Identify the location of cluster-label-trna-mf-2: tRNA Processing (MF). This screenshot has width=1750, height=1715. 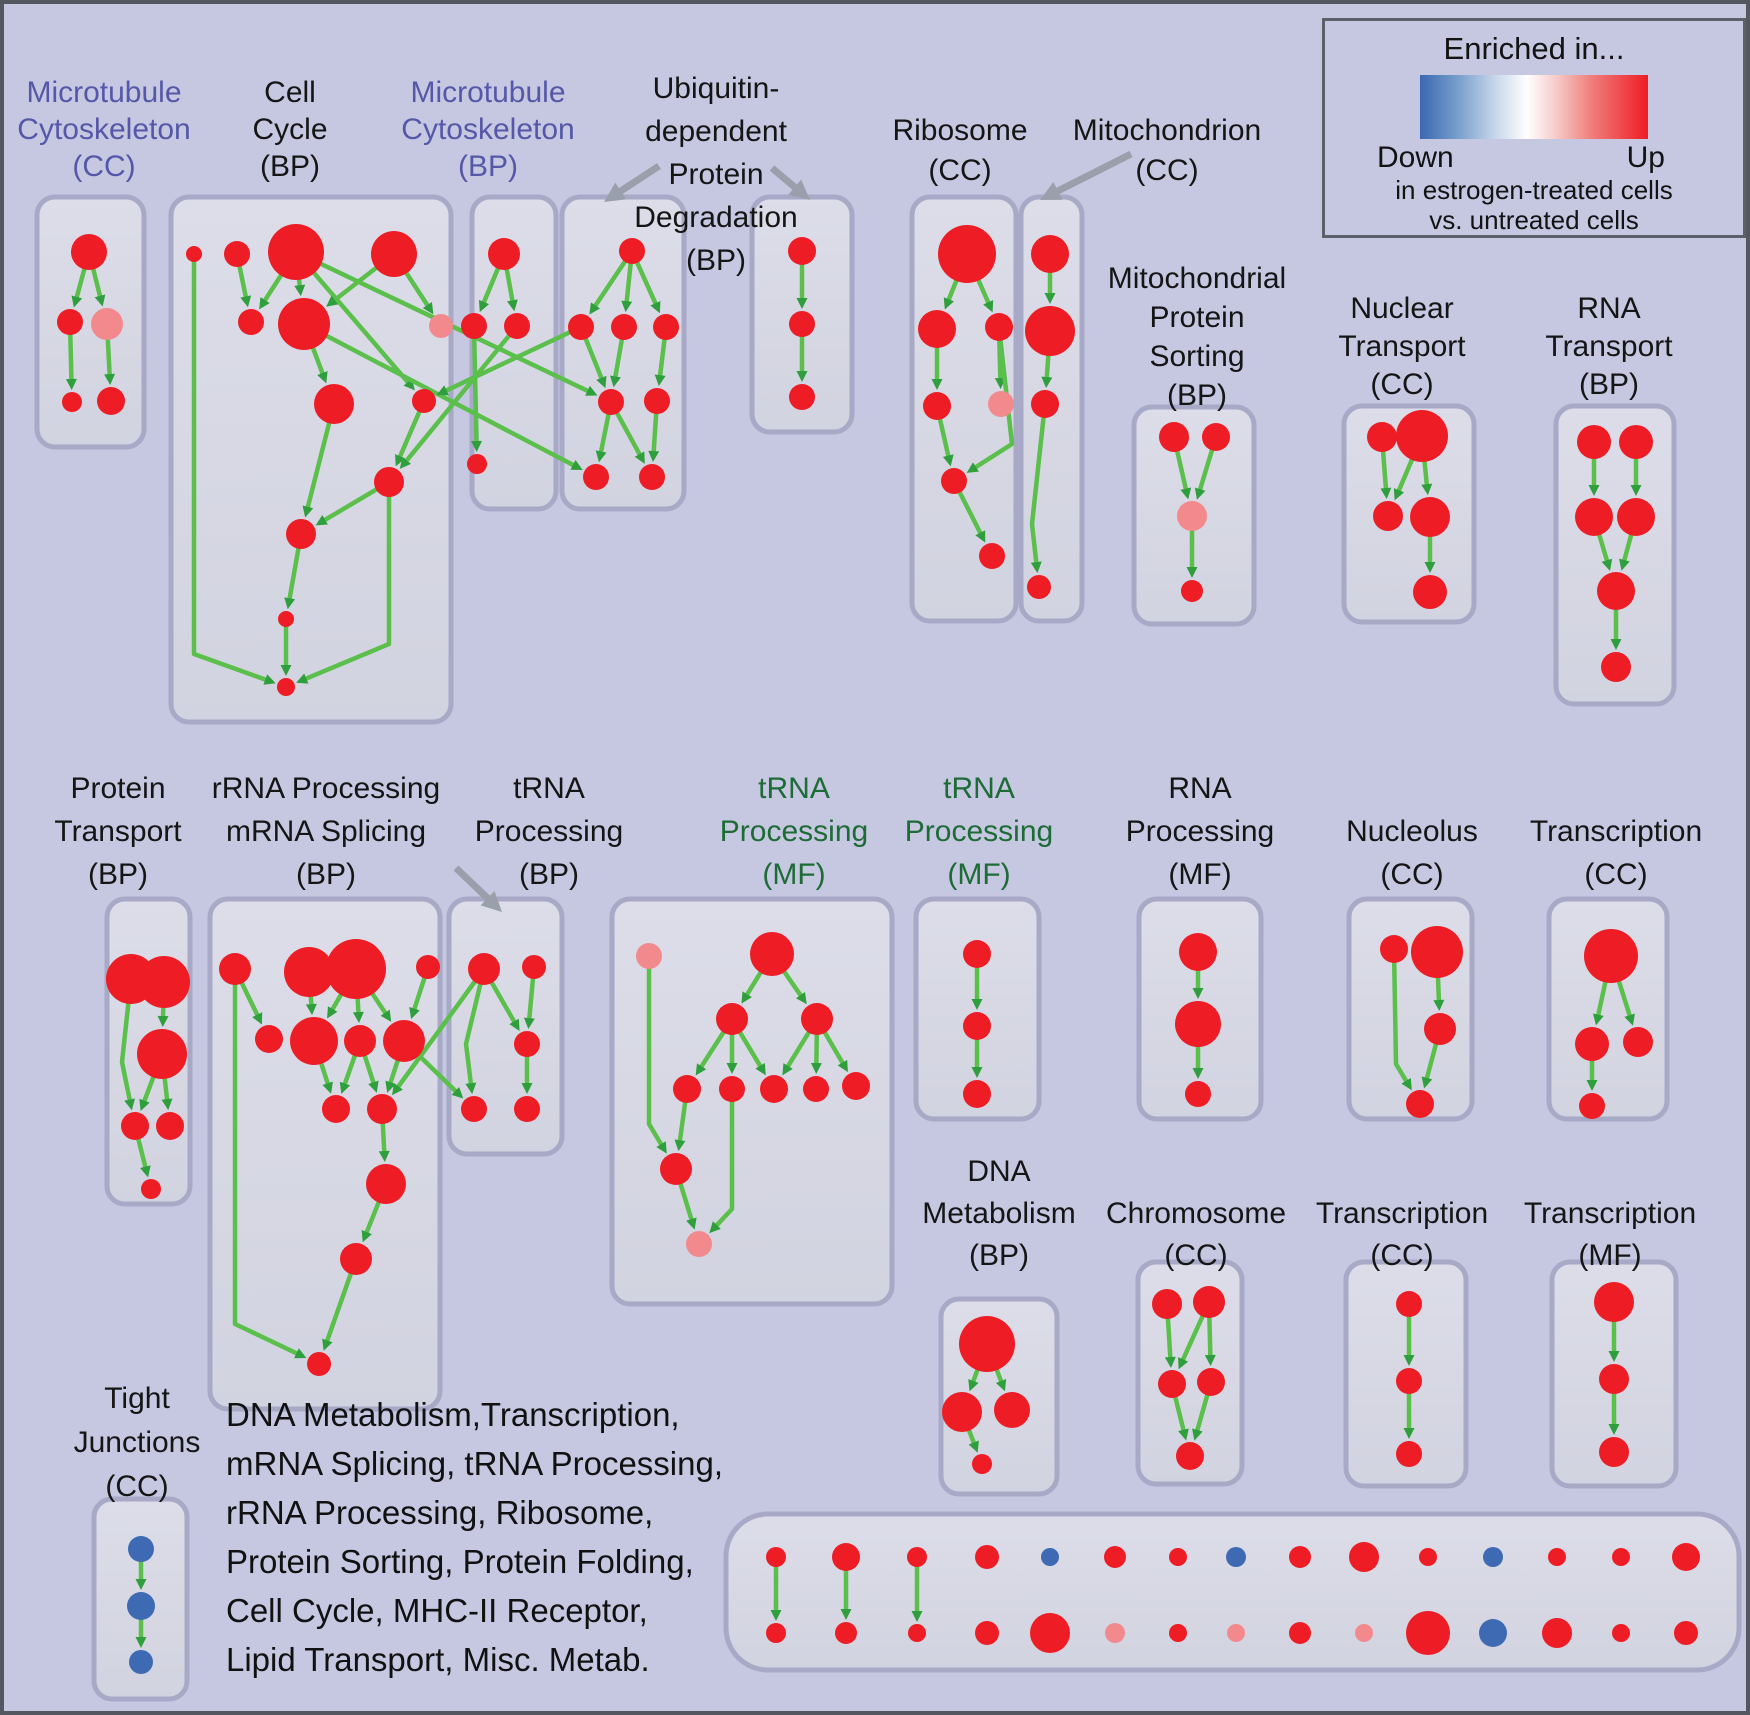
(979, 831).